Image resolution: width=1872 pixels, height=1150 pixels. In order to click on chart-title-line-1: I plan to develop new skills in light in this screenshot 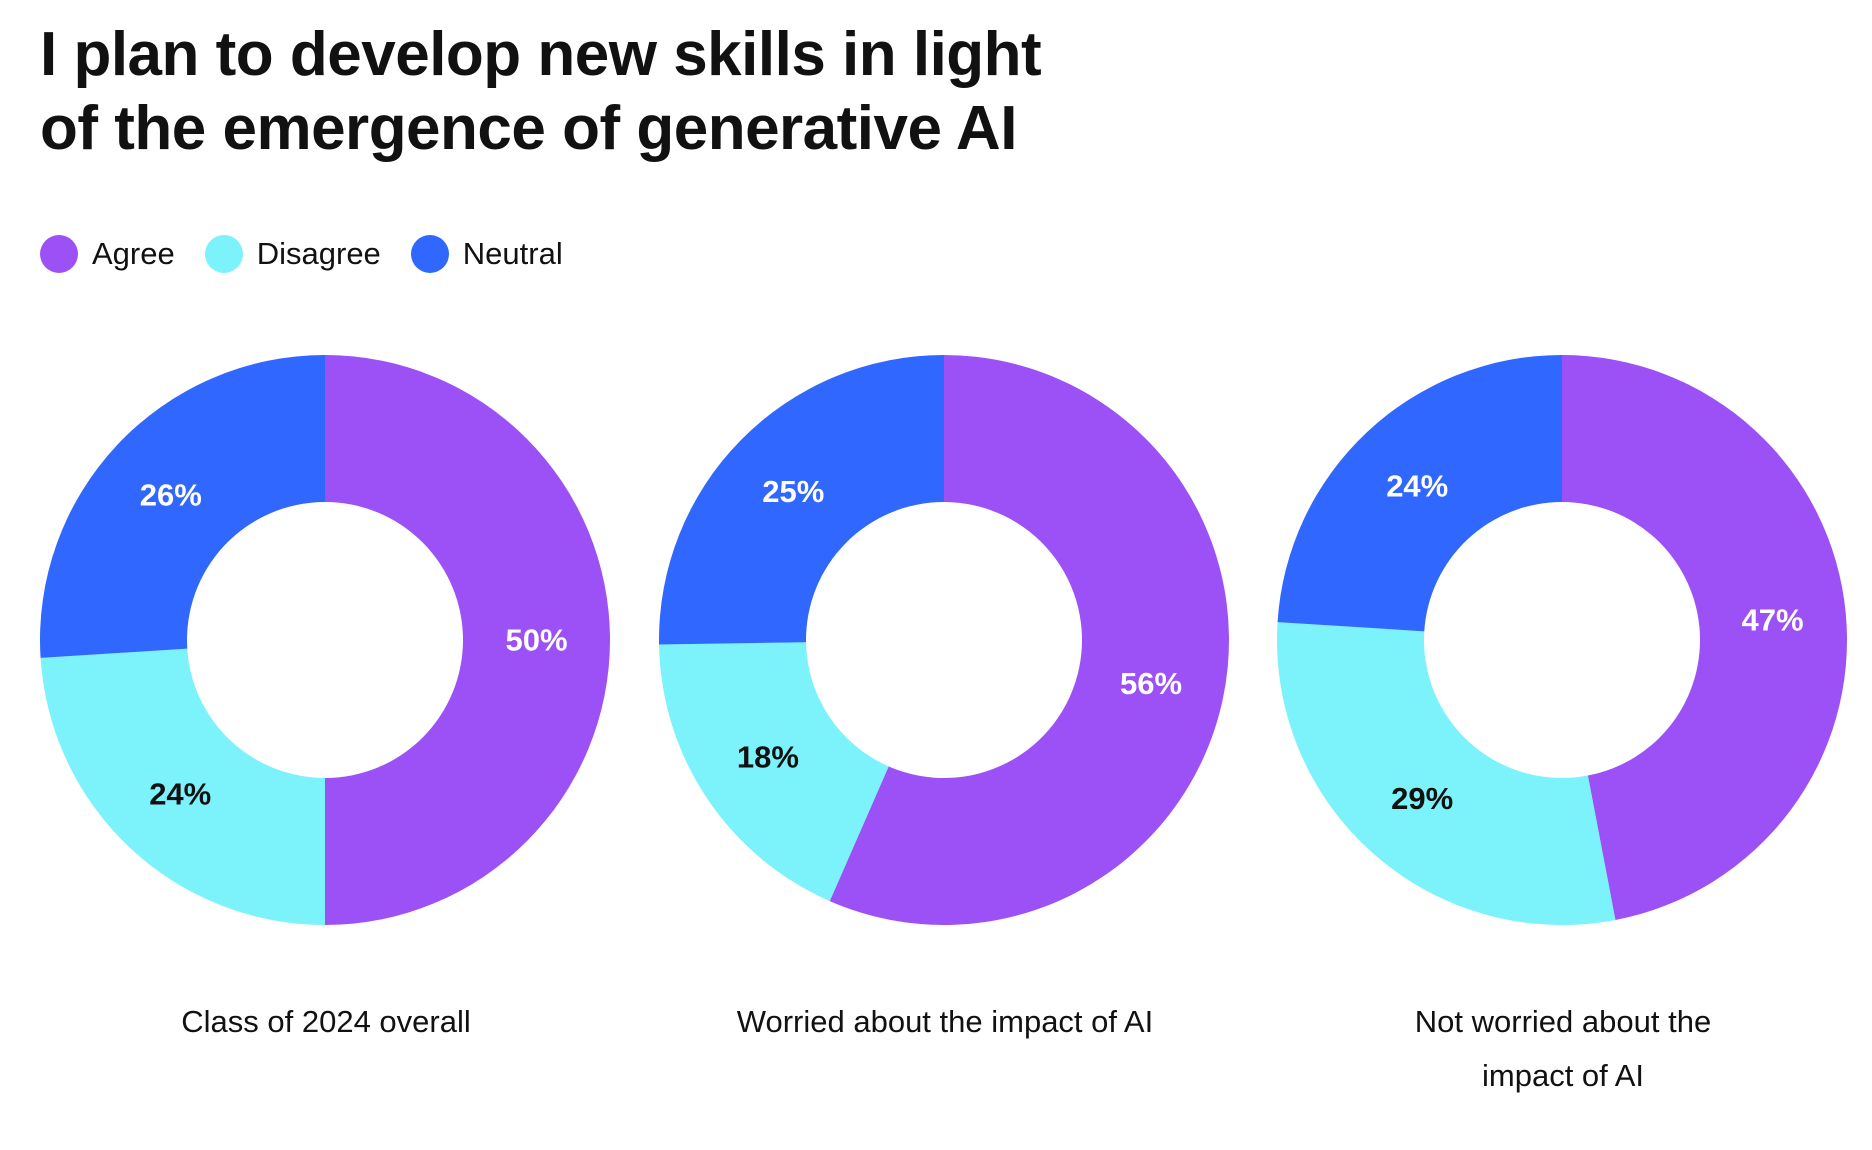, I will do `click(541, 54)`.